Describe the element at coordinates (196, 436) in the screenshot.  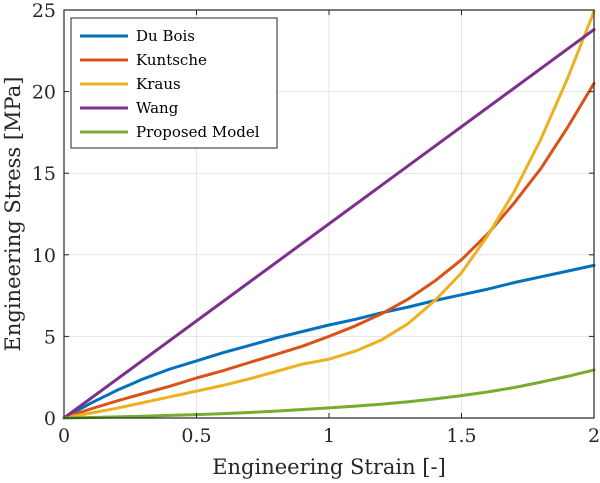
I see `x-tick-label: 0.5` at that location.